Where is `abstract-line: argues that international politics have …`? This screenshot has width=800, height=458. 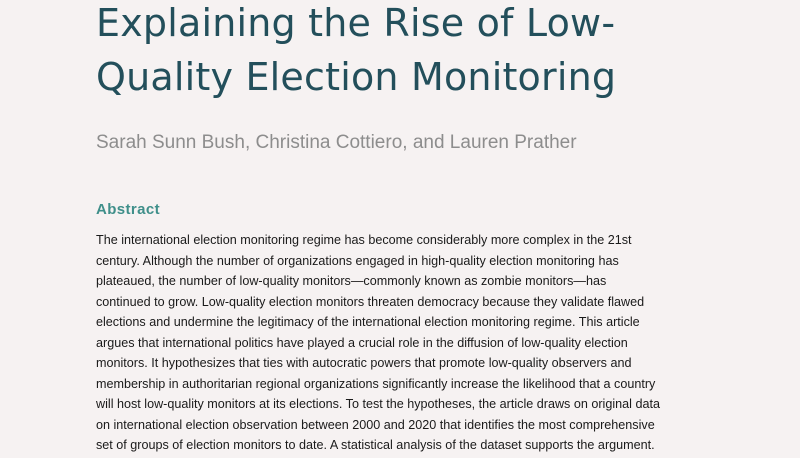 abstract-line: argues that international politics have … is located at coordinates (362, 342).